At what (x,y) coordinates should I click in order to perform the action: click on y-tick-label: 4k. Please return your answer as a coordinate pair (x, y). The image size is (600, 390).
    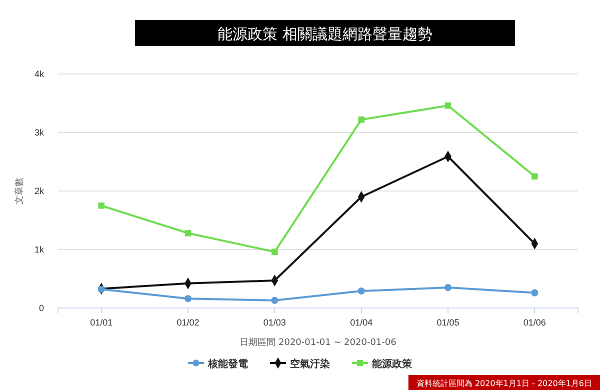
    Looking at the image, I should click on (39, 73).